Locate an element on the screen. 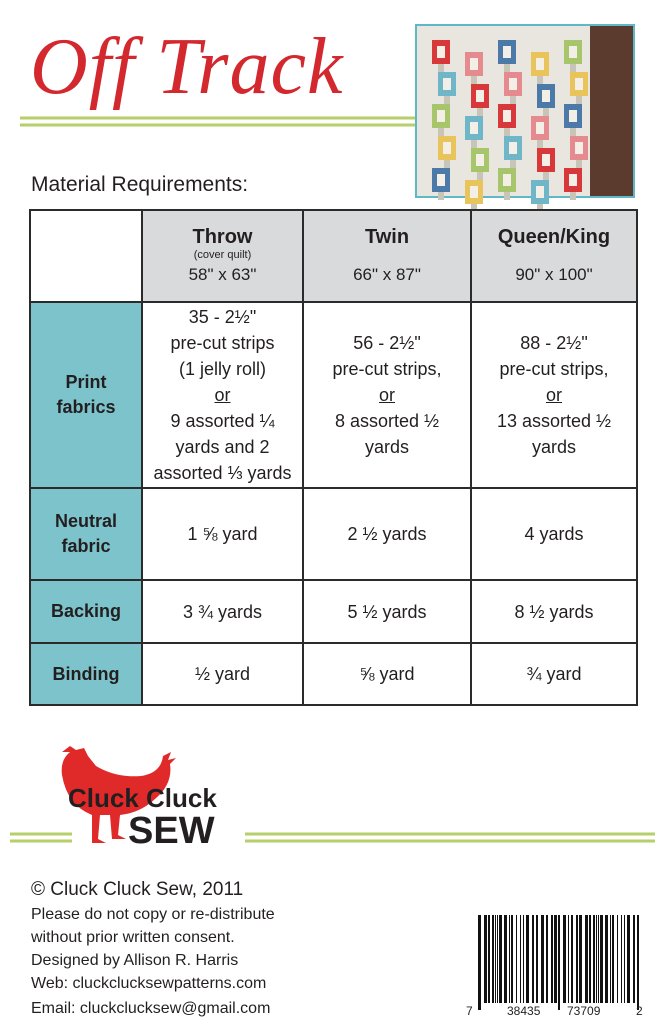 Image resolution: width=665 pixels, height=1024 pixels. footer-line: Designed by Allison R. Harris is located at coordinates (135, 960).